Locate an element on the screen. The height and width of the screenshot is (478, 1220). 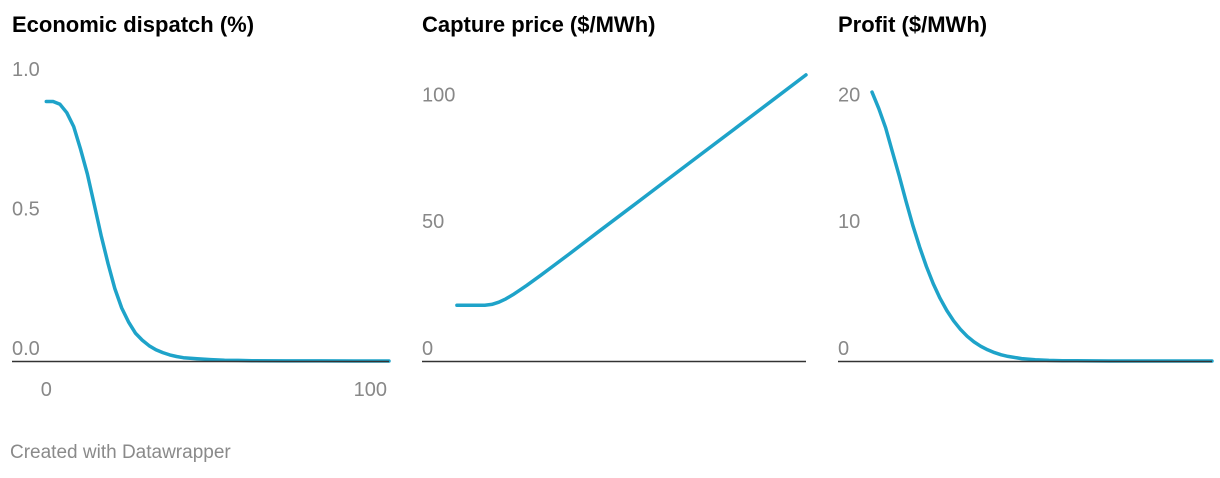
chart-3-ytick-20: 20 is located at coordinates (849, 95).